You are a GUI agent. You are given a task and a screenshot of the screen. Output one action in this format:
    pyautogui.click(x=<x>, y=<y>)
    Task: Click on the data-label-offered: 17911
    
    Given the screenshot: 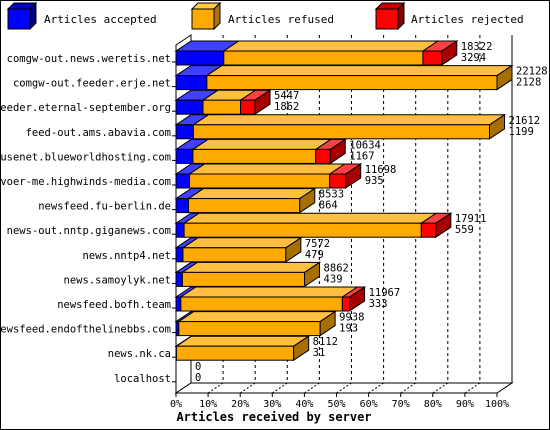 What is the action you would take?
    pyautogui.click(x=471, y=219)
    